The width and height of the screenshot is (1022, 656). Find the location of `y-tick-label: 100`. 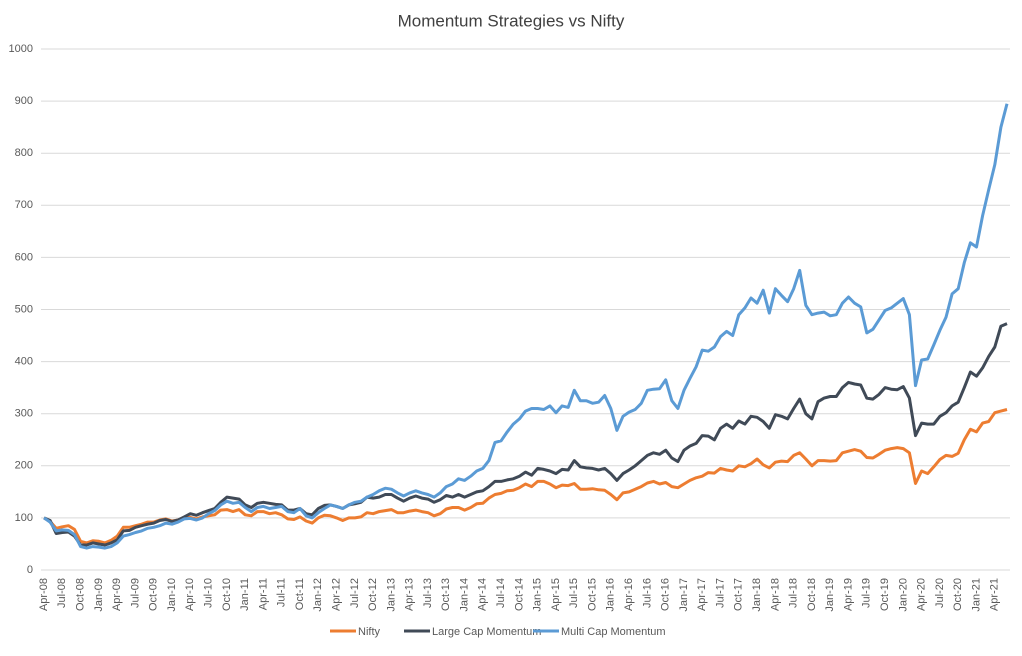

y-tick-label: 100 is located at coordinates (24, 518).